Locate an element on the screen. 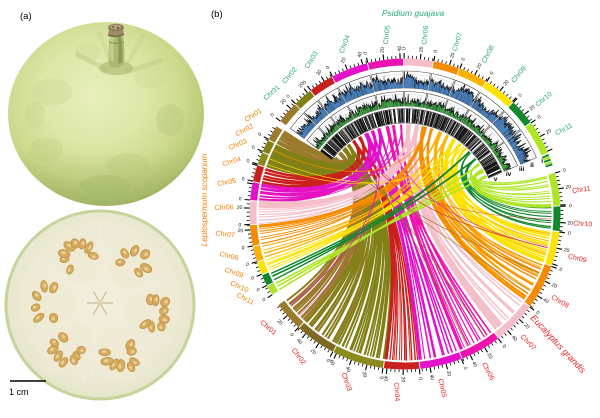 This screenshot has height=418, width=600. svg-text: Leptospermum scoparium is located at coordinates (204, 199).